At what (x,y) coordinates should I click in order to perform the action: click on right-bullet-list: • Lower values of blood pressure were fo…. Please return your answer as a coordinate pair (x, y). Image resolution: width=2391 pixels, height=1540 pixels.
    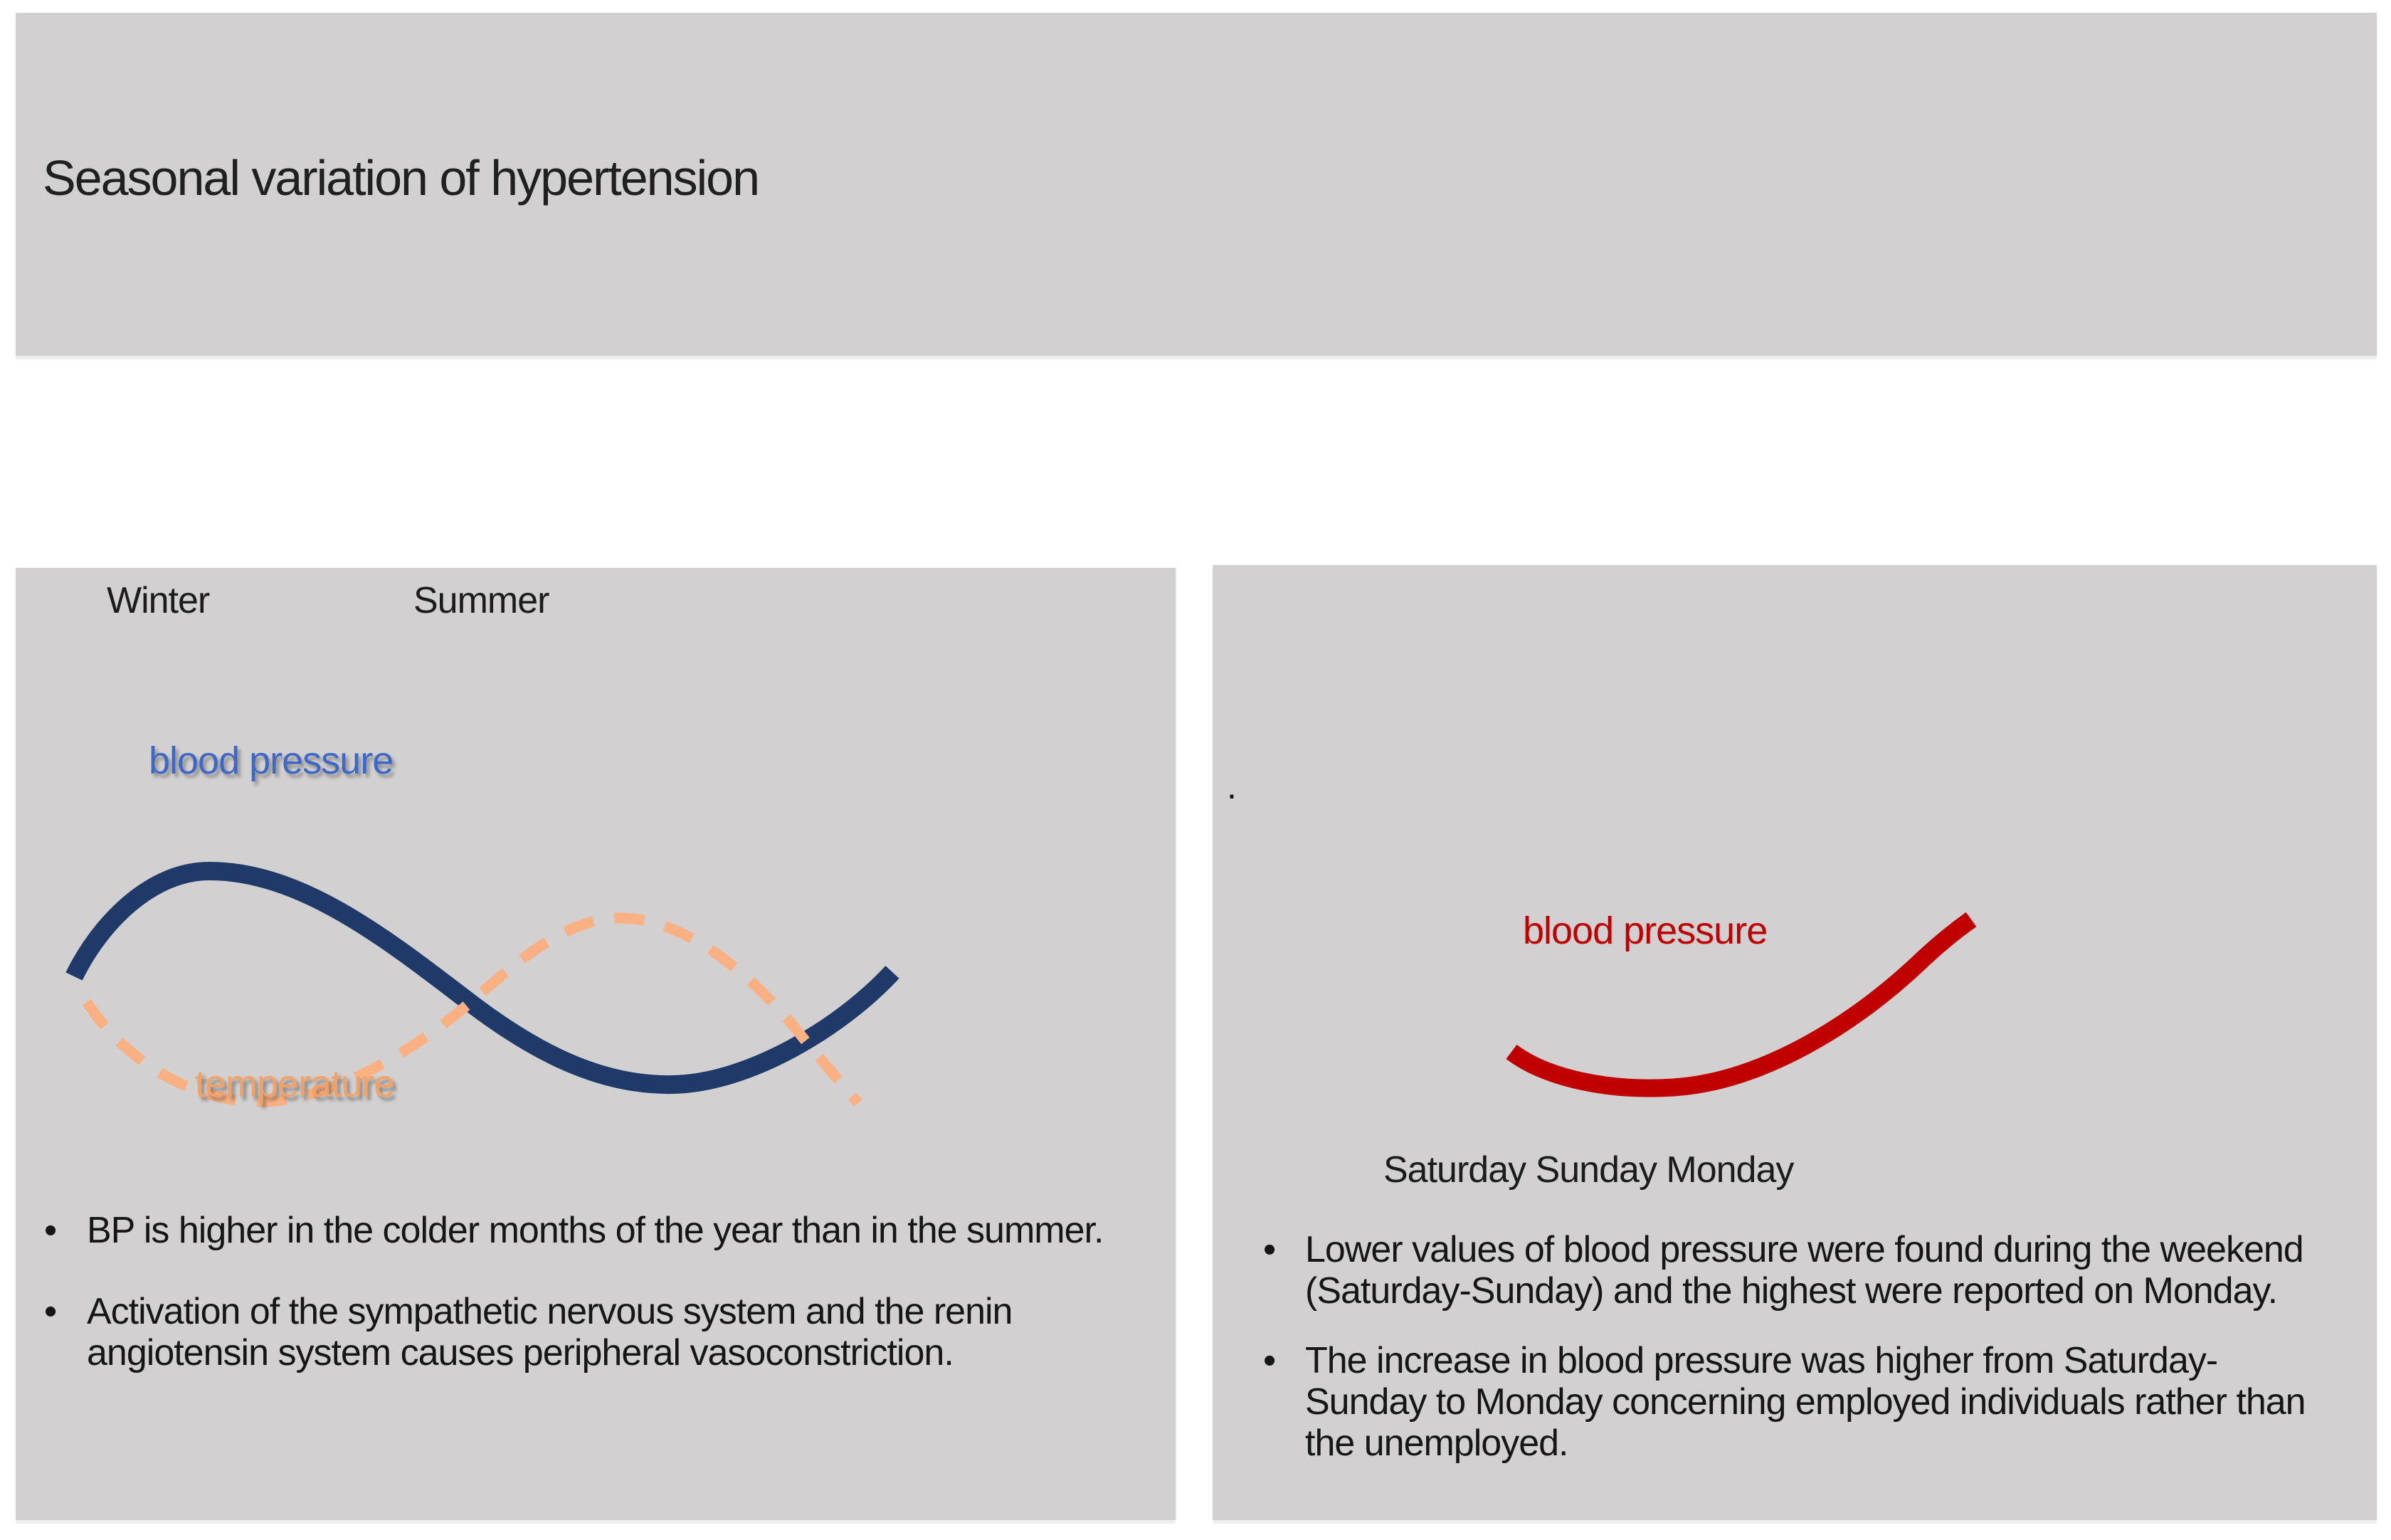
    Looking at the image, I should click on (1795, 1346).